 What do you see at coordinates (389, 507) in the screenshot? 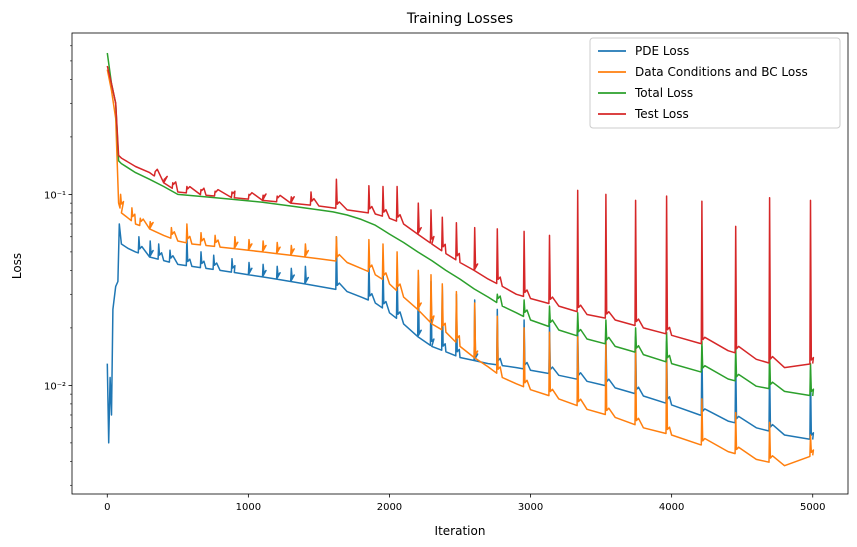
I see `x-tick-label: 2000` at bounding box center [389, 507].